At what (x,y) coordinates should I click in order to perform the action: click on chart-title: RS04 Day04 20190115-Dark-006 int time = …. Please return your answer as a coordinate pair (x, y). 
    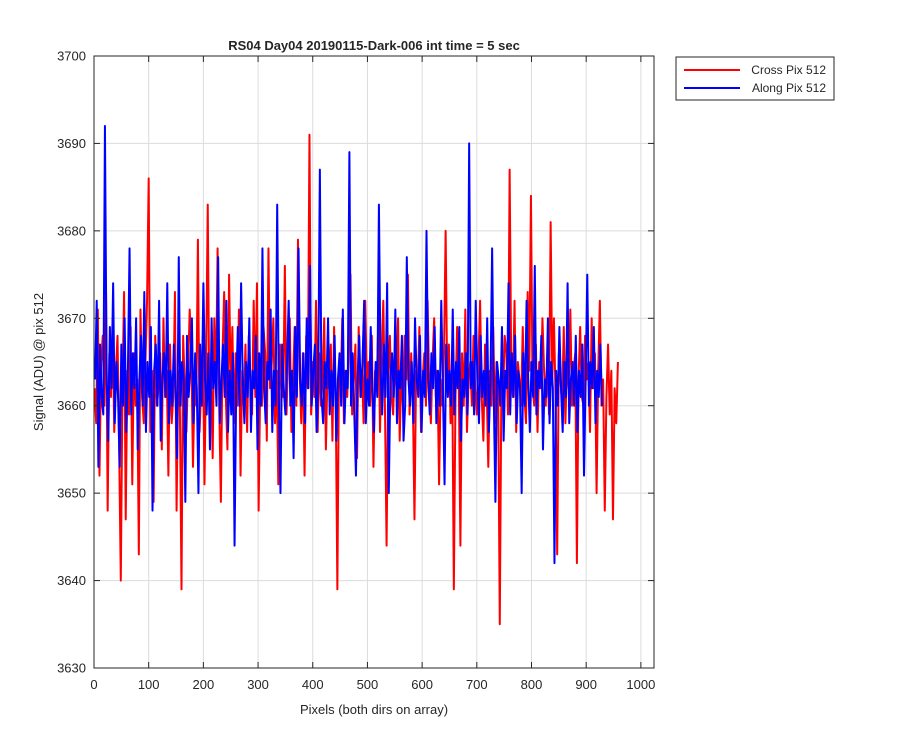
    Looking at the image, I should click on (374, 45).